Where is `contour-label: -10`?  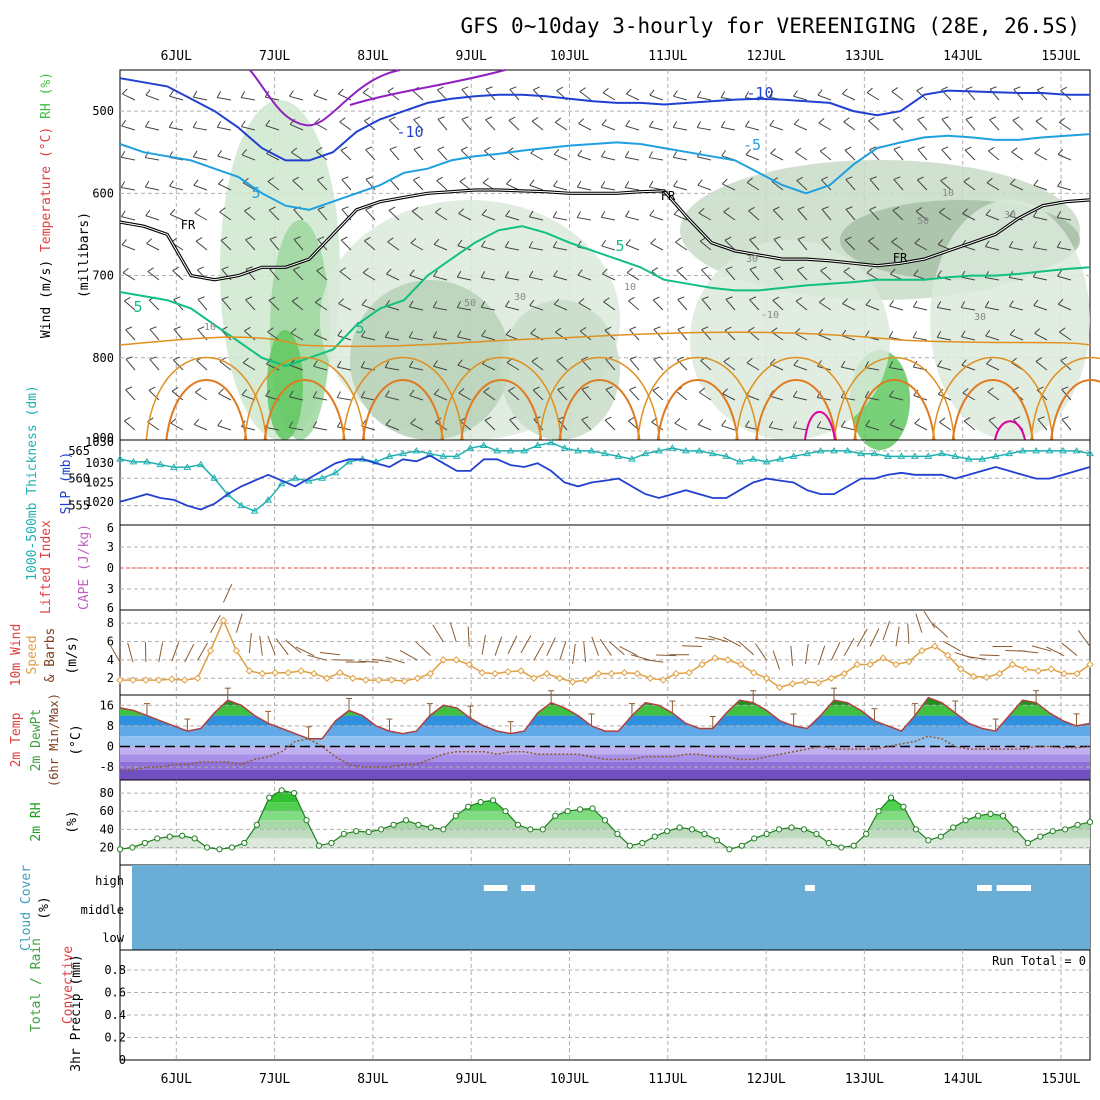
contour-label: -10 is located at coordinates (759, 93).